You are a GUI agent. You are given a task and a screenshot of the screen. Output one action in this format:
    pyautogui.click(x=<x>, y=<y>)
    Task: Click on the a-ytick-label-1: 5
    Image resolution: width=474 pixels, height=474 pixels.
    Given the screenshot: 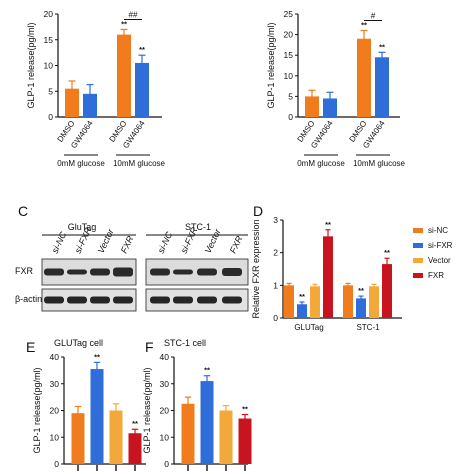 What is the action you would take?
    pyautogui.click(x=50, y=91)
    